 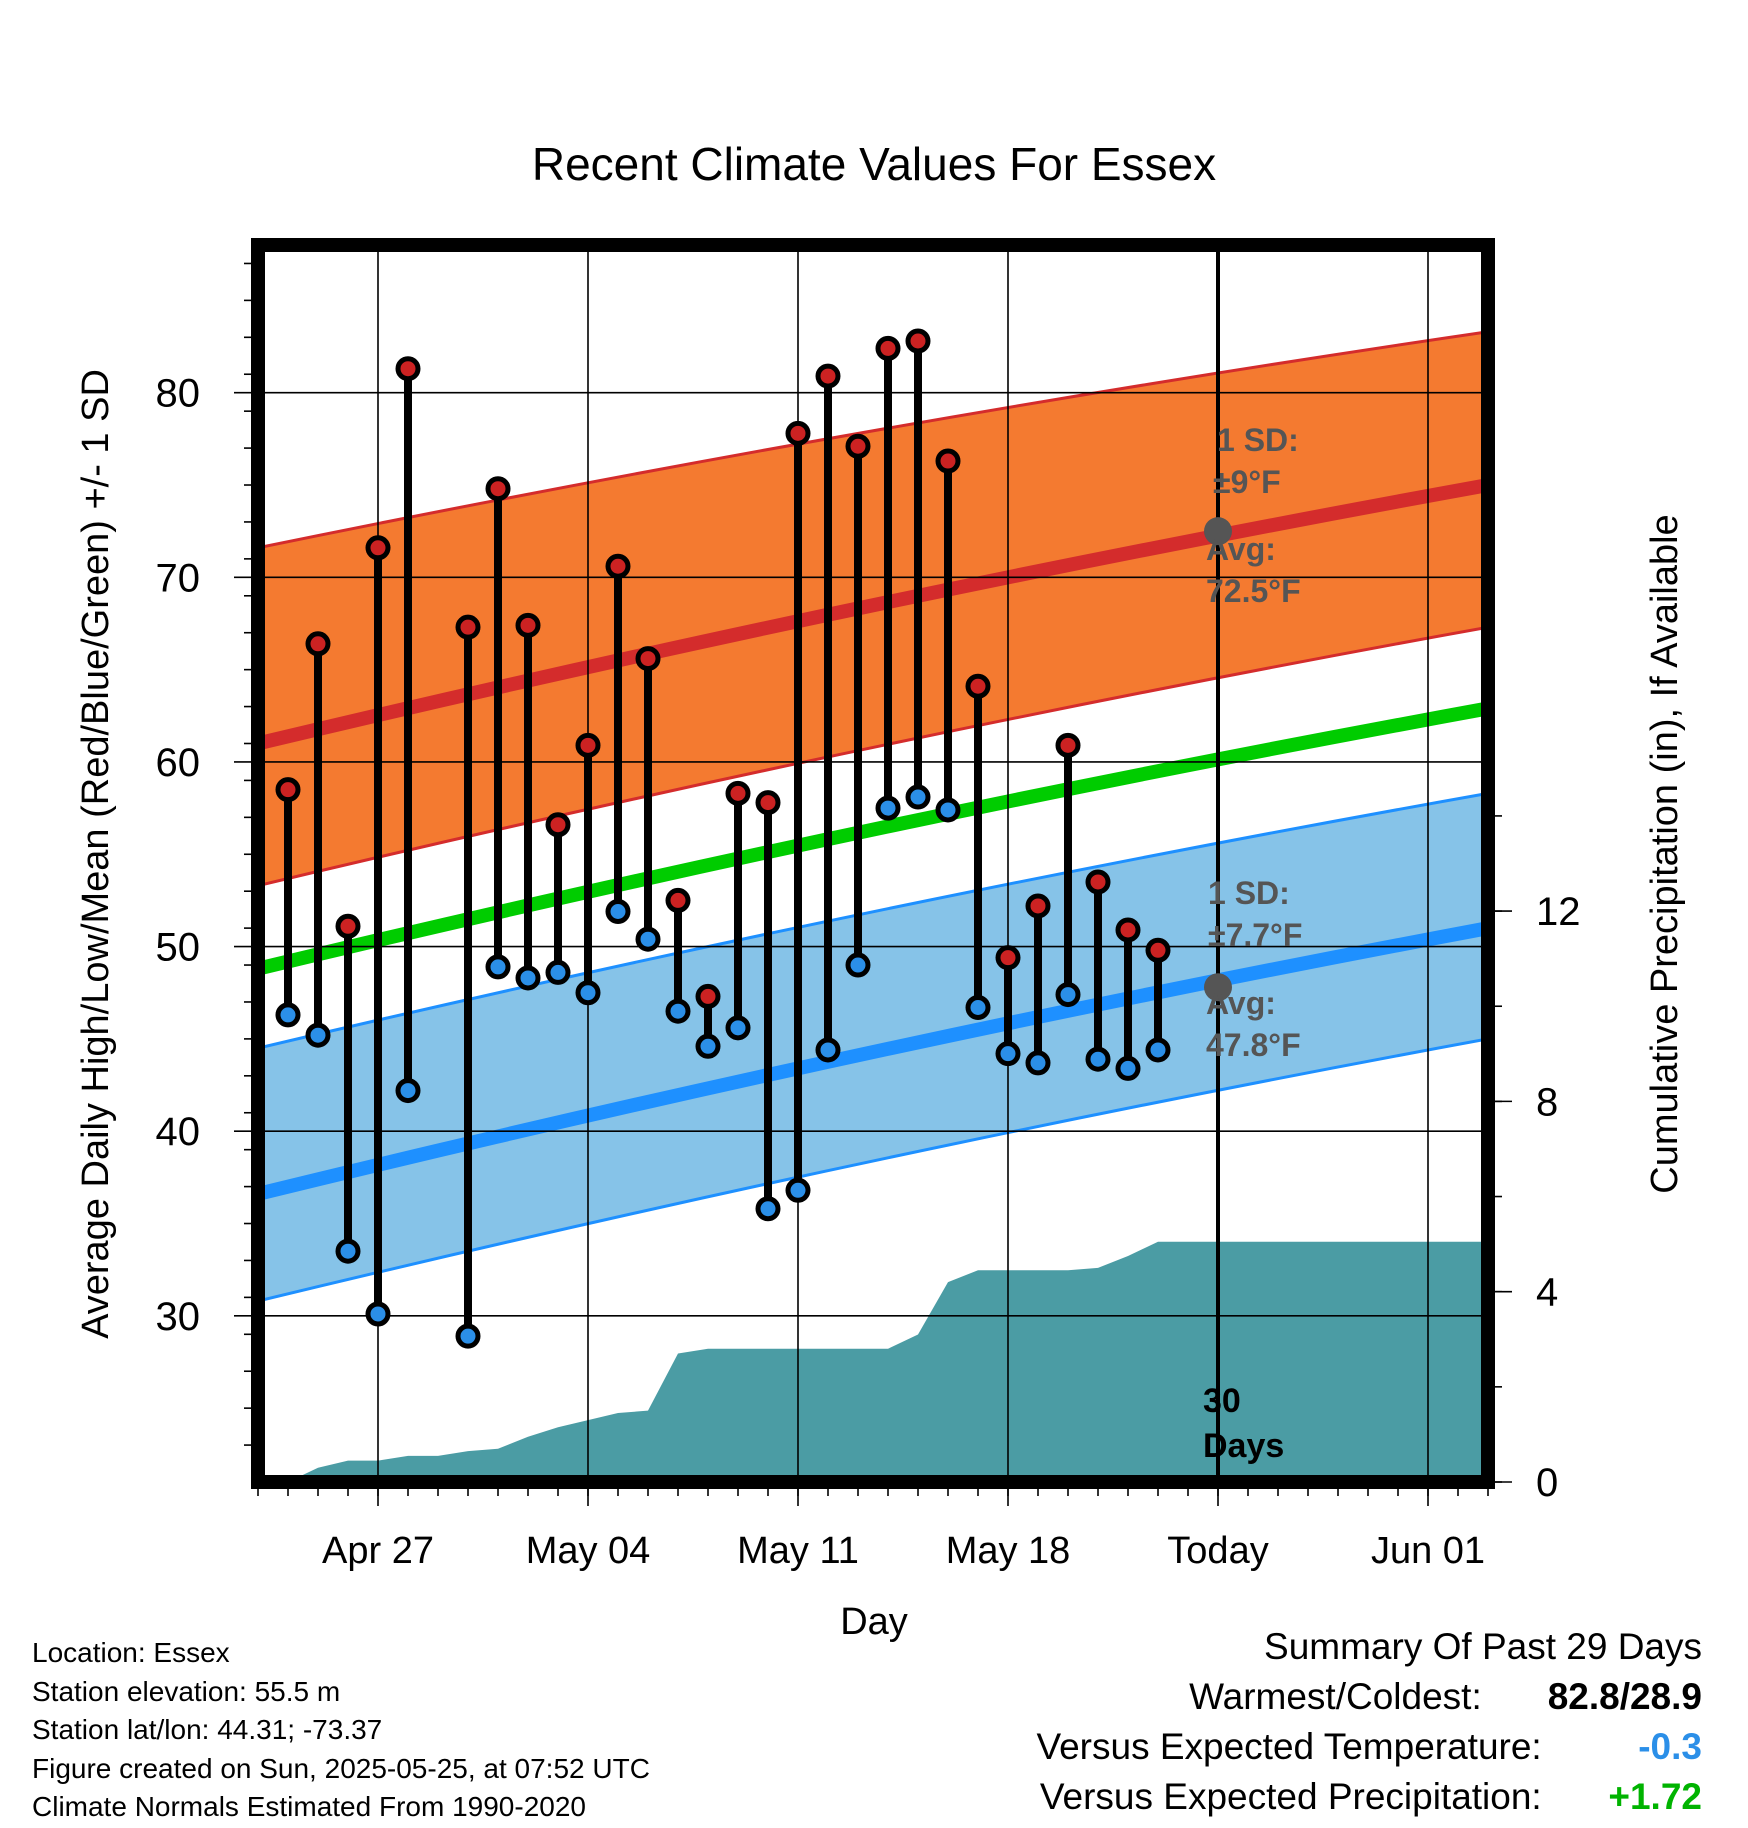 I want to click on y2-tick-label-8: 8, so click(x=1547, y=1102).